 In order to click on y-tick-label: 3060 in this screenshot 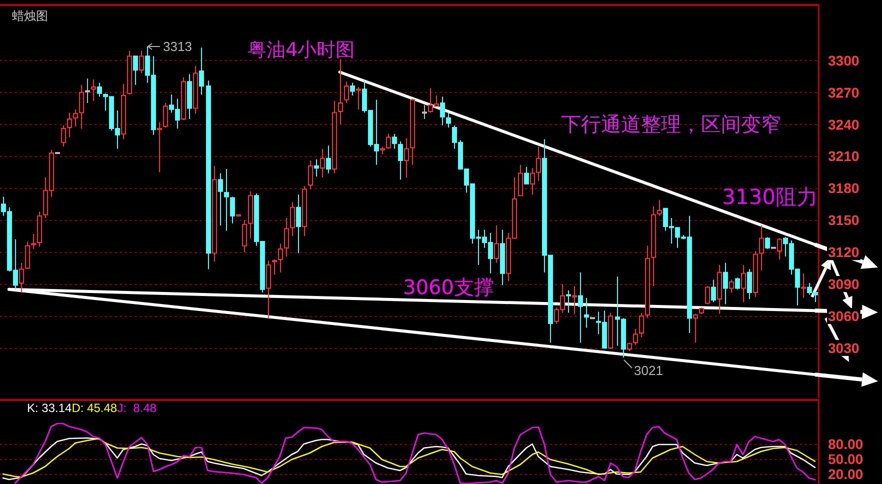, I will do `click(844, 316)`.